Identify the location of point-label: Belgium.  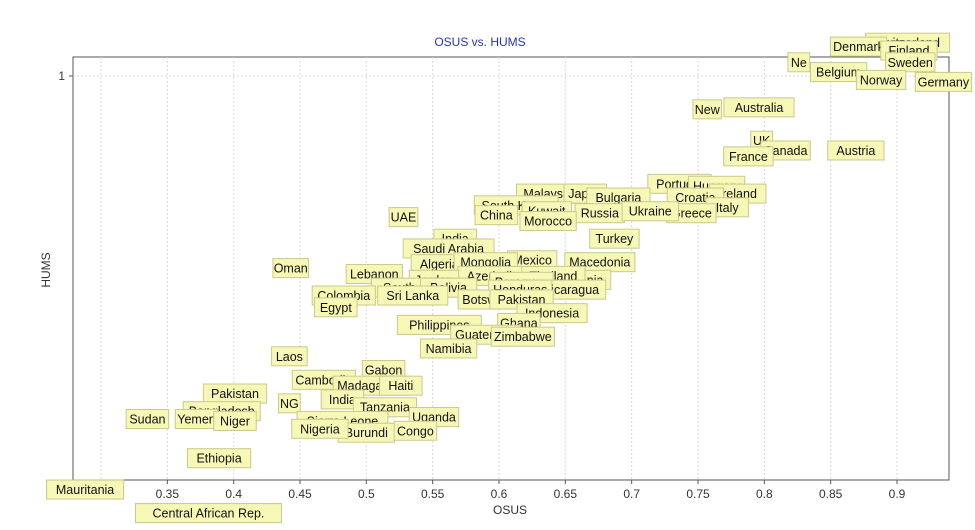
(838, 73).